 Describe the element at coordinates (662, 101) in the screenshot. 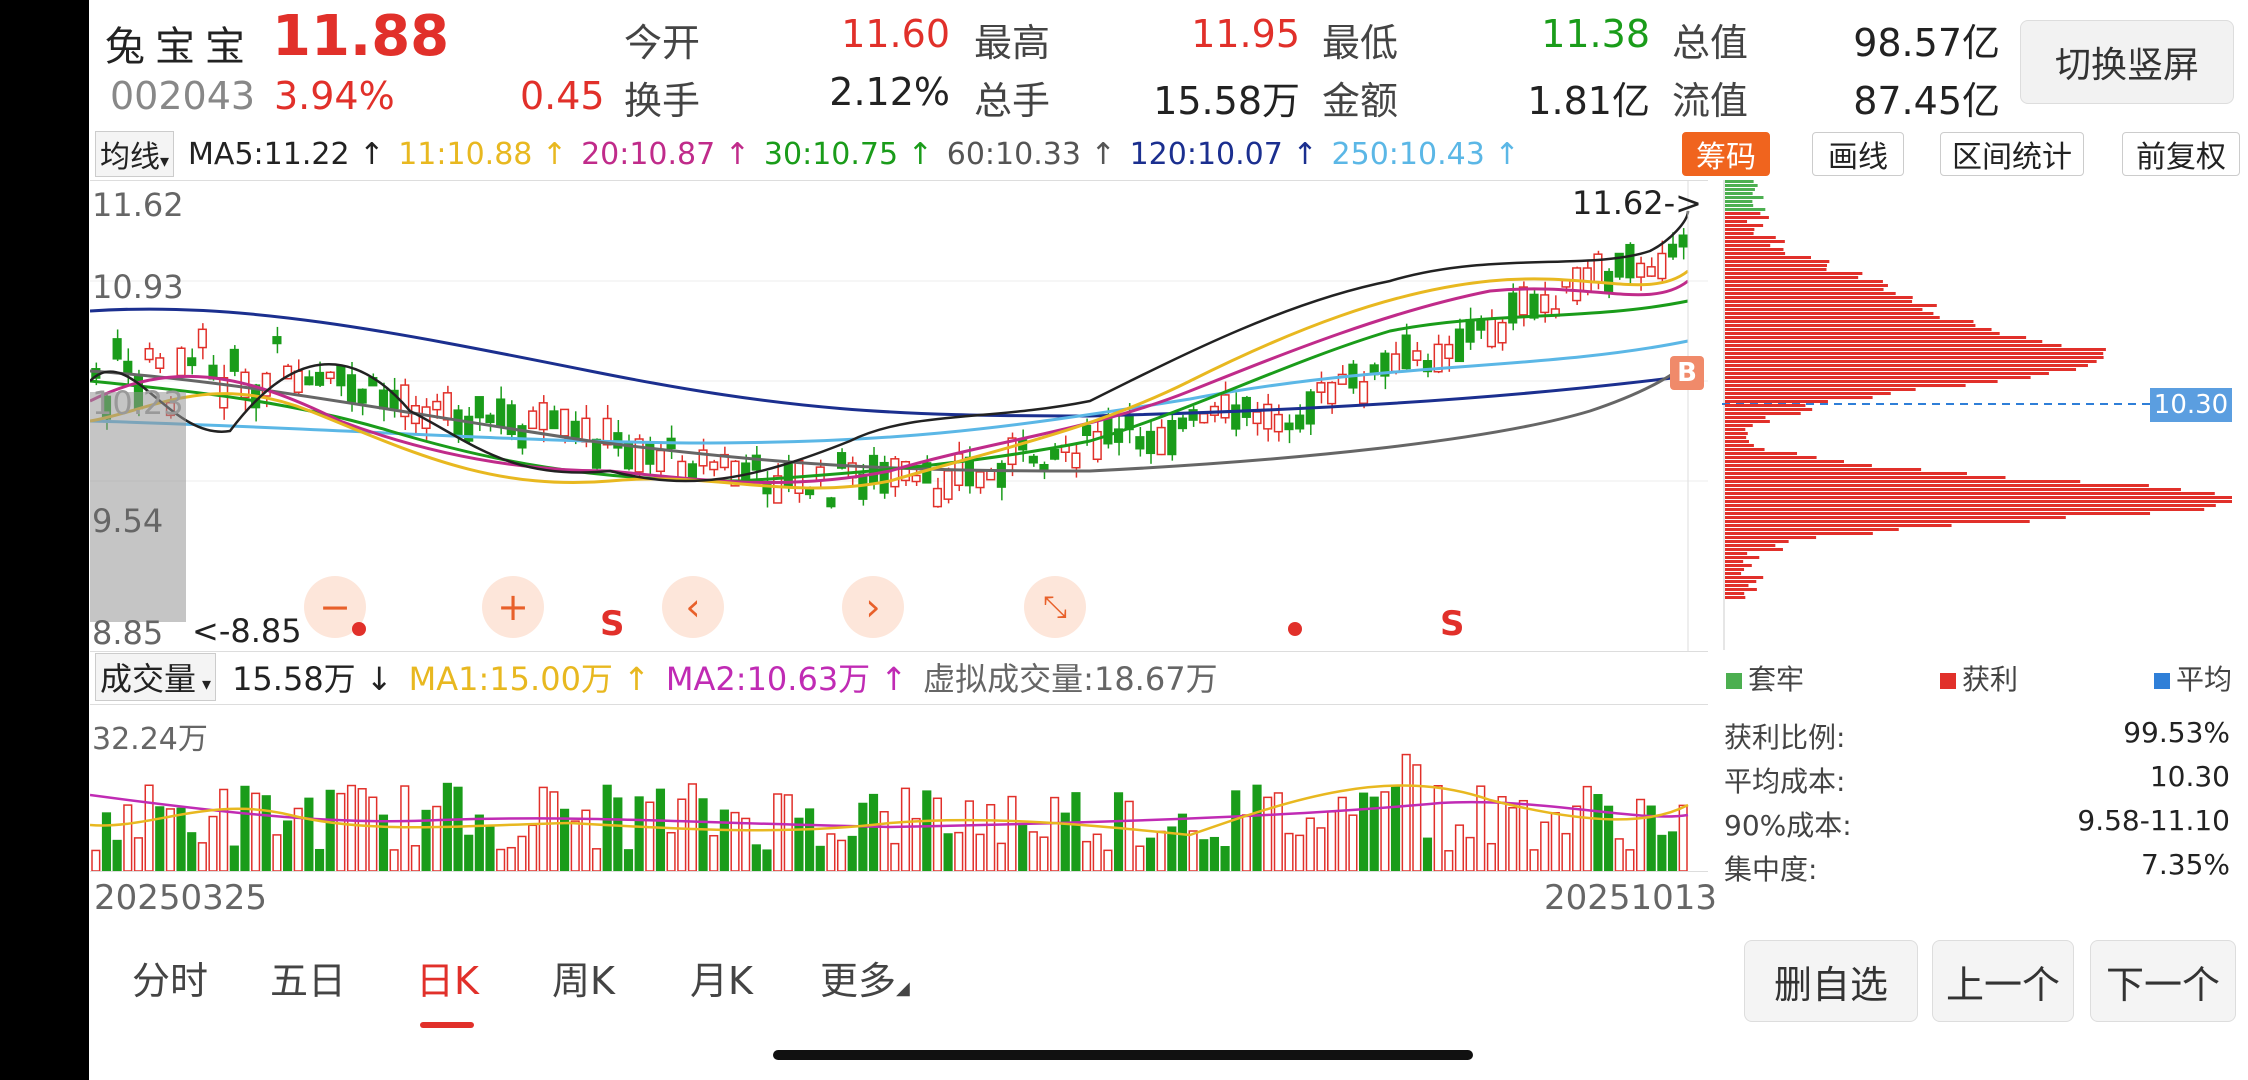

I see `quote-label-turnover: 换手` at that location.